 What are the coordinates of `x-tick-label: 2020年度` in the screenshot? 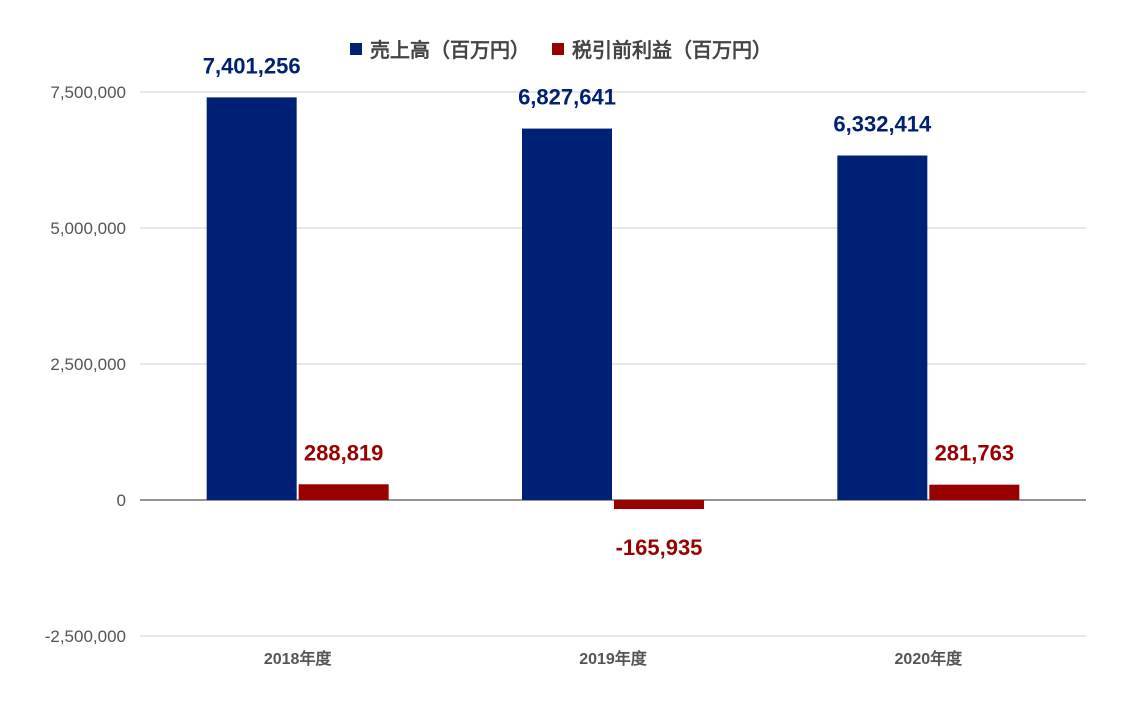 It's located at (929, 658).